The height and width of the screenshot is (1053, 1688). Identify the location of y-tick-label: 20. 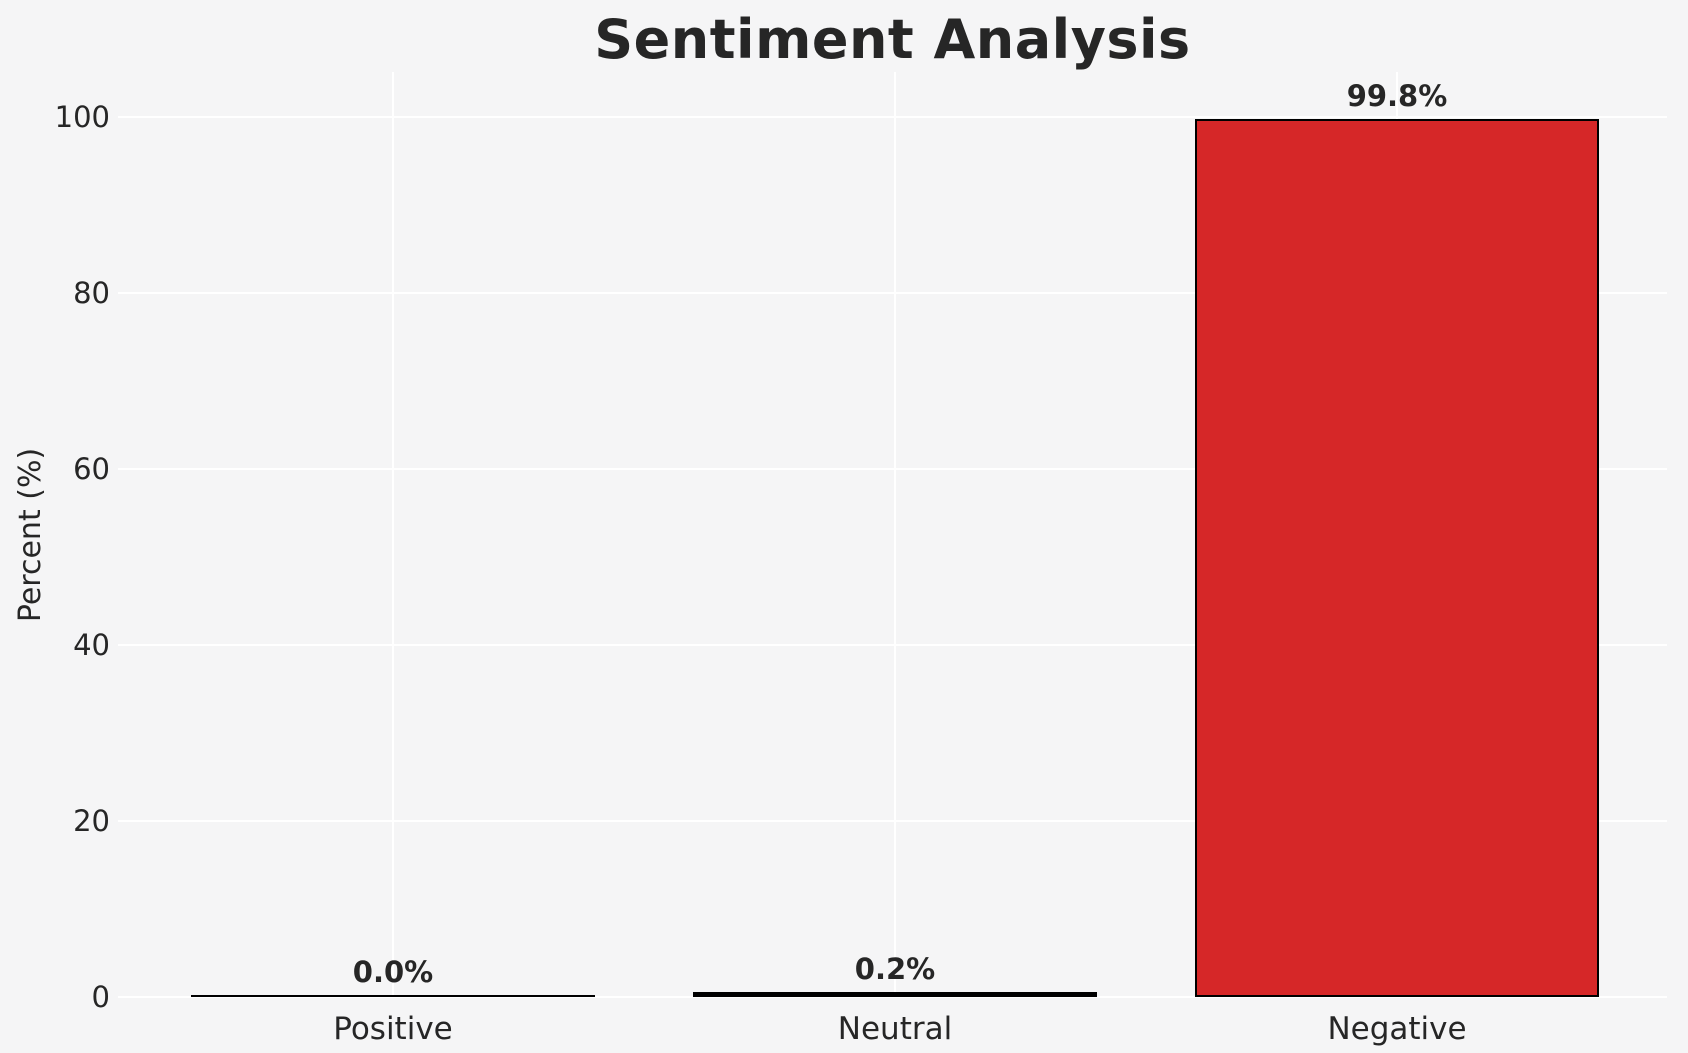
(91, 821).